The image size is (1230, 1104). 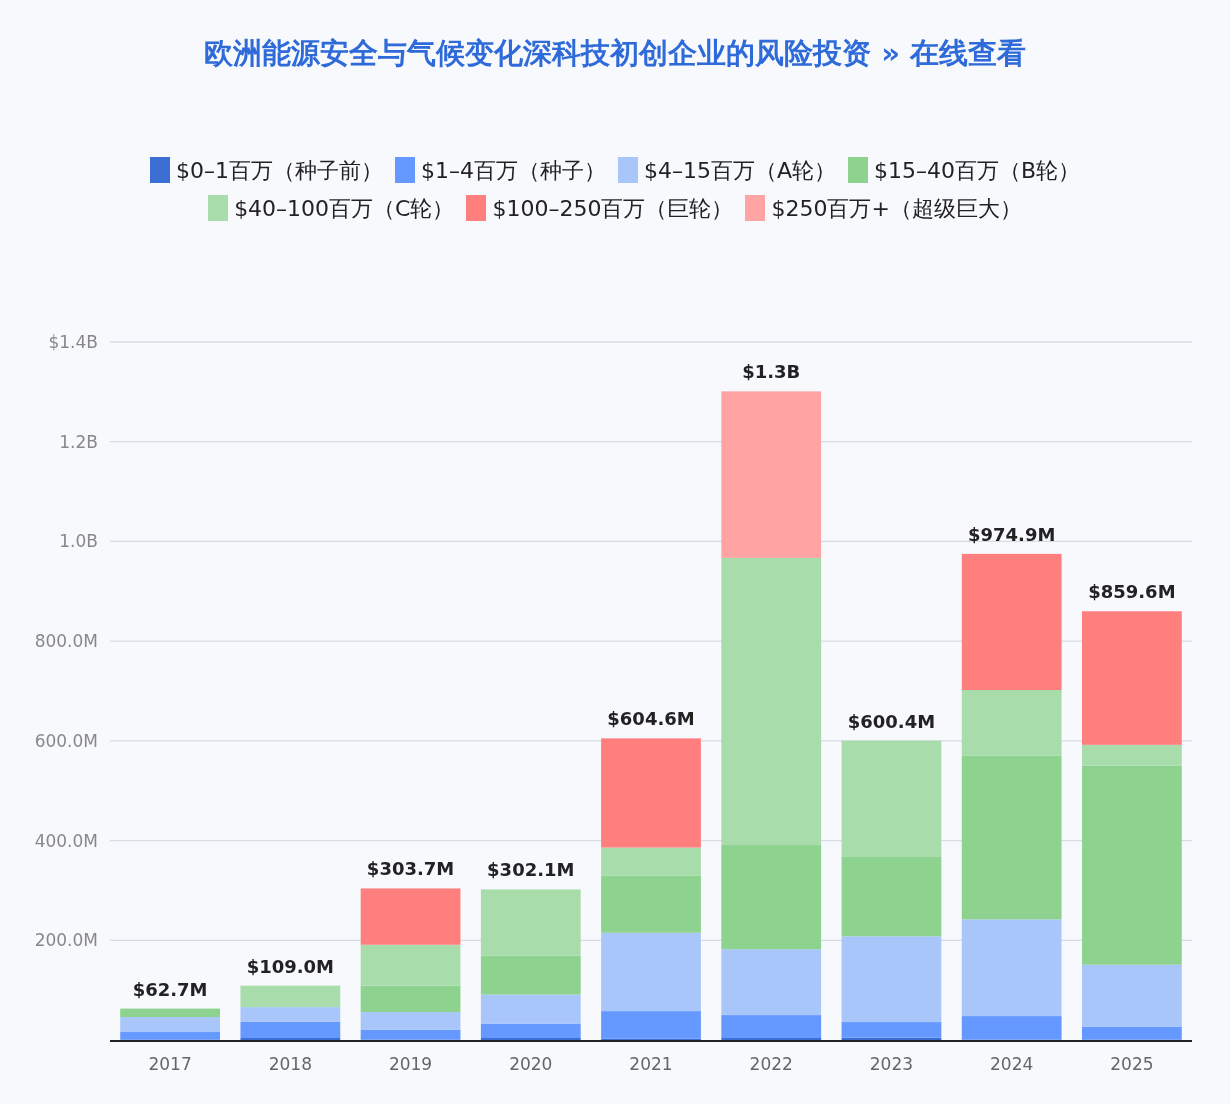 I want to click on total-label: $302.1M, so click(x=531, y=870).